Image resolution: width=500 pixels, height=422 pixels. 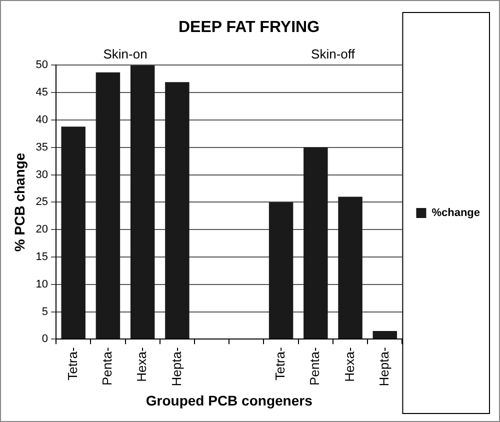 I want to click on y-tick-label: 35, so click(x=42, y=147).